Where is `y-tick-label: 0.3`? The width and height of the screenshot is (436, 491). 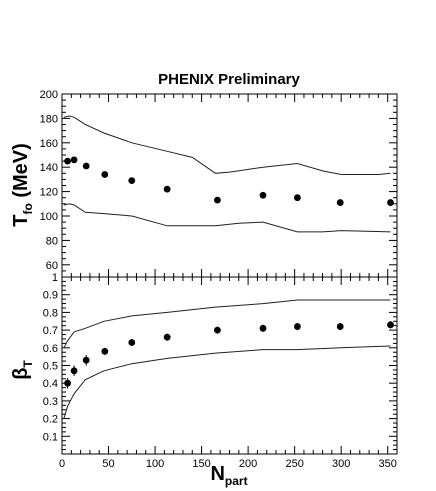 y-tick-label: 0.3 is located at coordinates (50, 402).